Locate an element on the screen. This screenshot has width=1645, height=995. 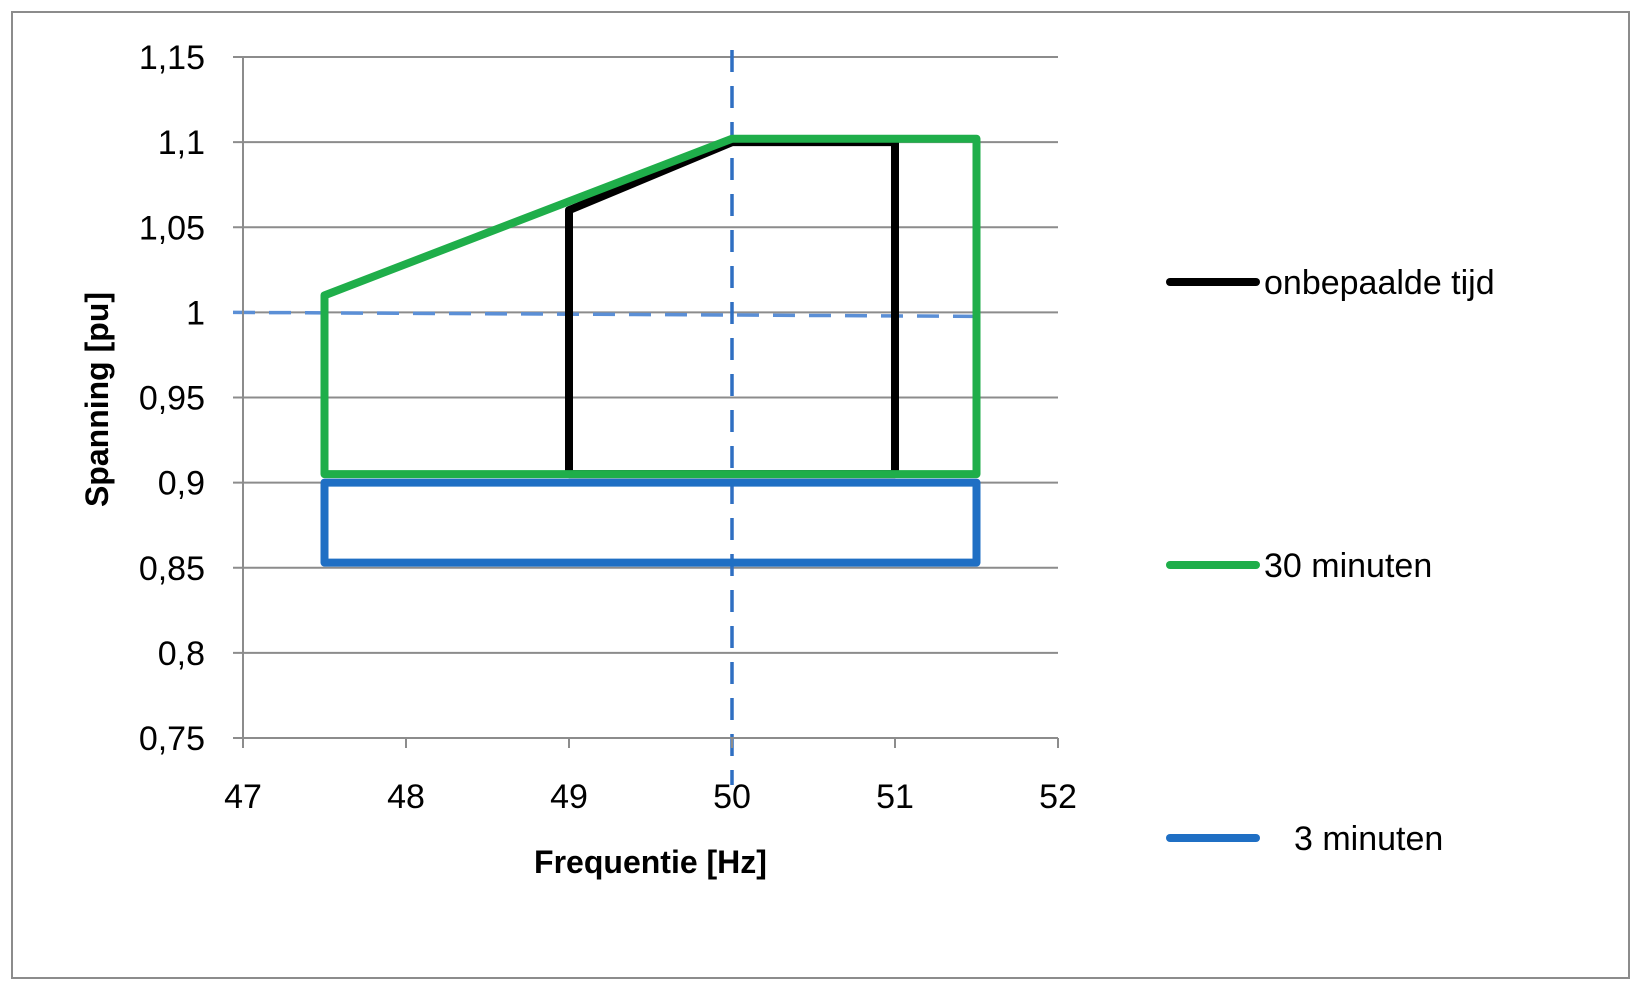
x-axis-title: Frequentie [Hz] is located at coordinates (650, 862).